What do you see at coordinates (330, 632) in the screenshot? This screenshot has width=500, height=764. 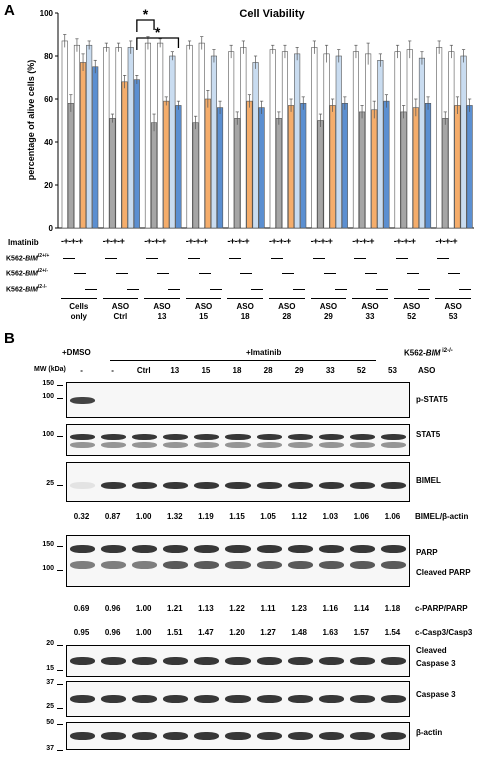 I see `ratio-value: 1.63` at bounding box center [330, 632].